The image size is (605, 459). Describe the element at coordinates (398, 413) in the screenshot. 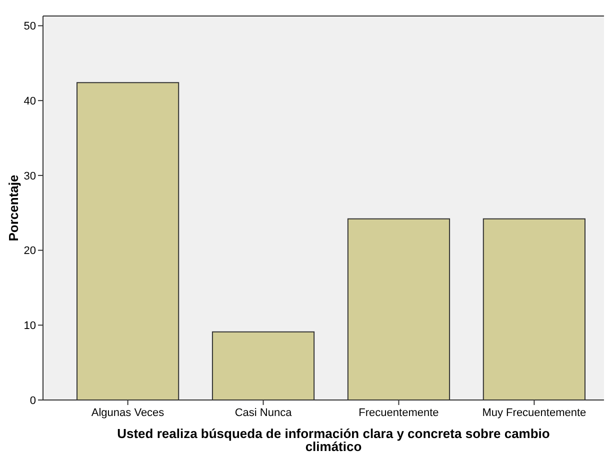

I see `x-tick-label: Frecuentemente` at that location.